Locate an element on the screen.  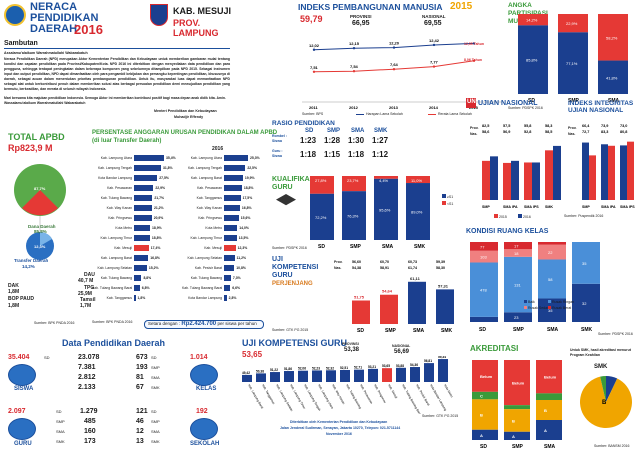
ukg-daerah-category-label: Kab. Way Kanan is located at coordinates (338, 395).